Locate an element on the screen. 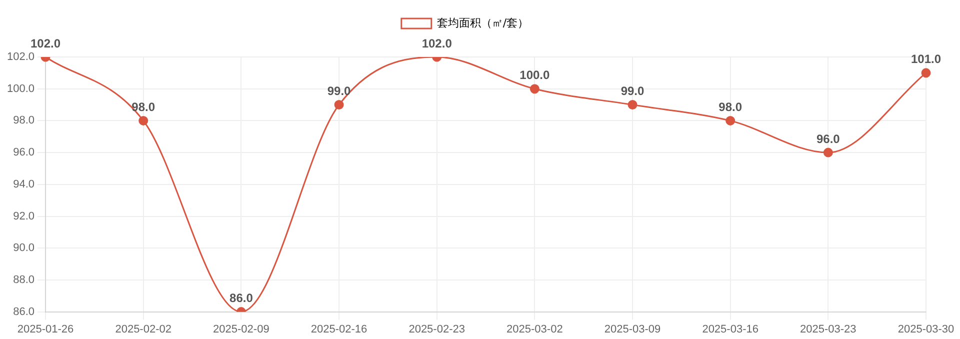 The image size is (960, 339). y-tick-label: 102.0 is located at coordinates (20, 57).